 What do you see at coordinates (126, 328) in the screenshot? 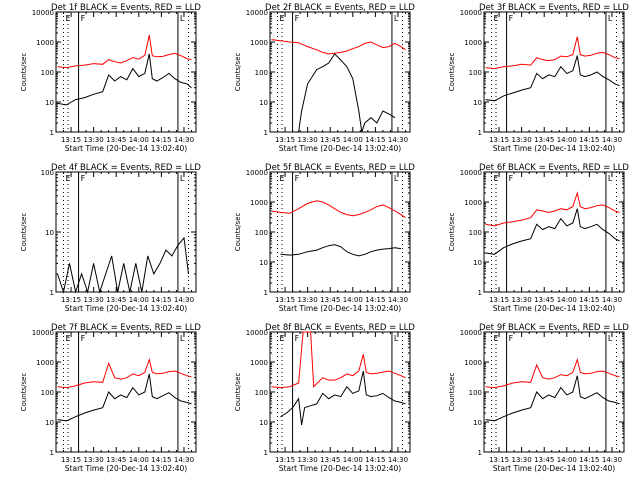
I see `panel-title: Det 7f BLACK = Events, RED = LLD` at bounding box center [126, 328].